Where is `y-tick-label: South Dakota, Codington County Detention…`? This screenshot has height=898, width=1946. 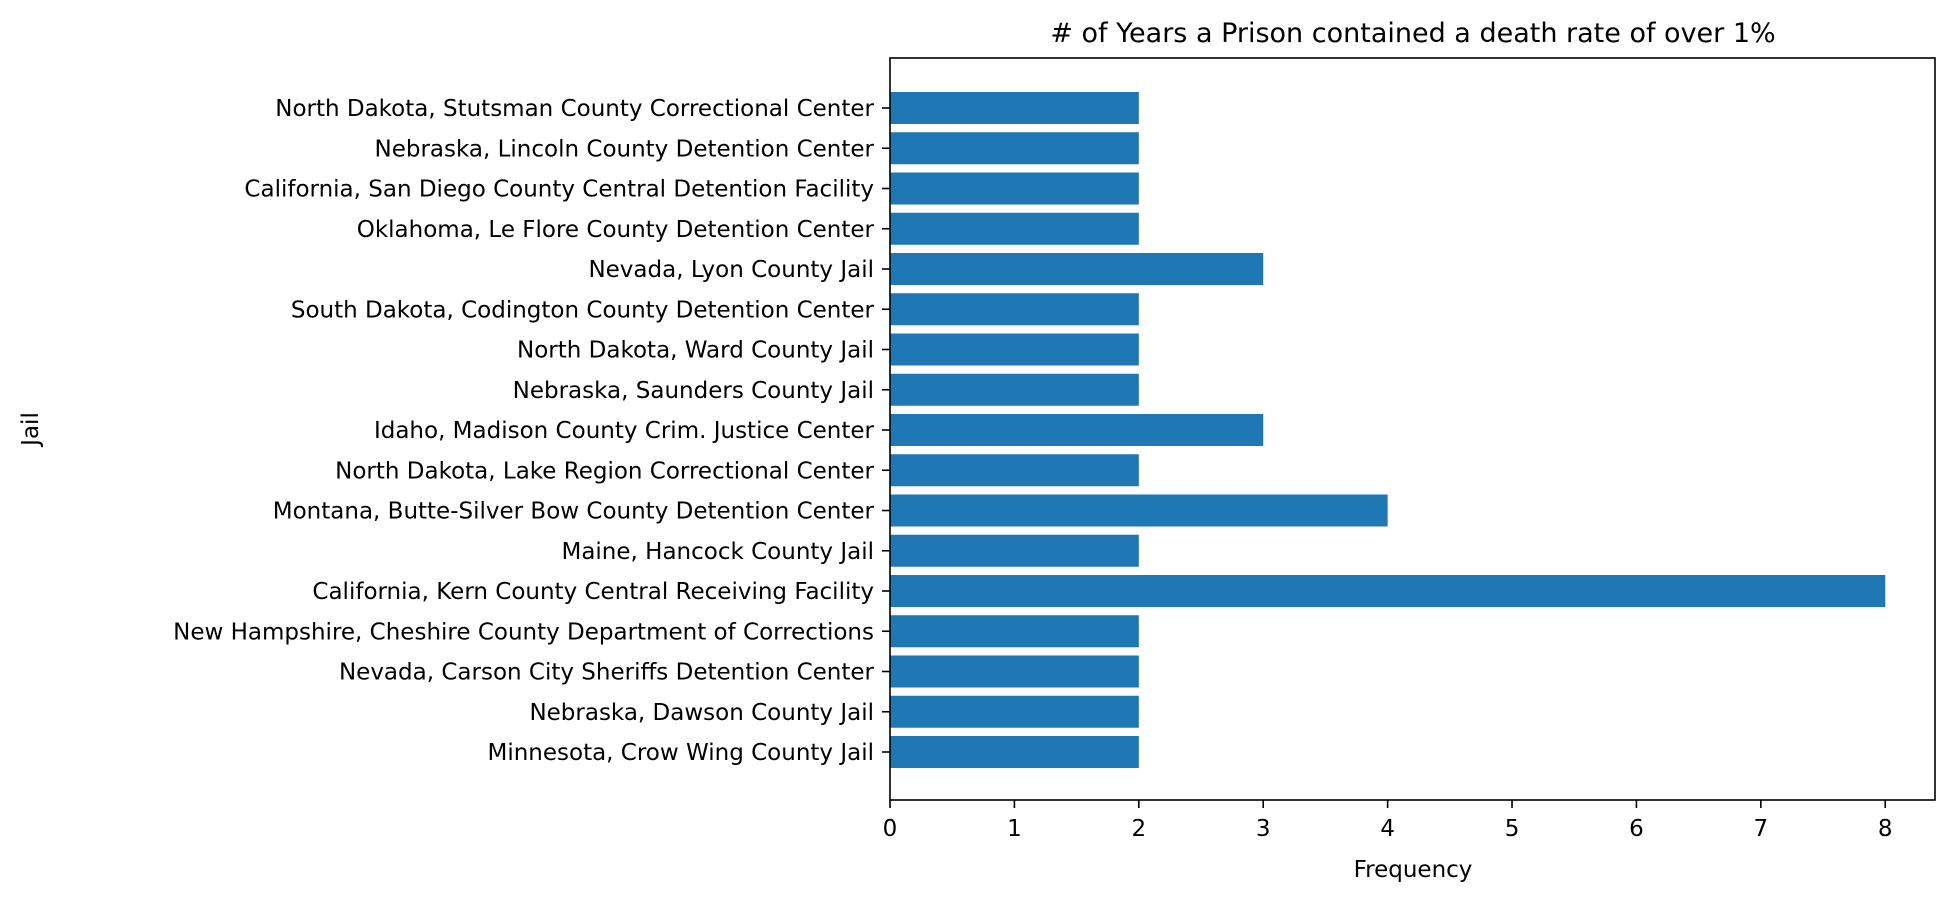 y-tick-label: South Dakota, Codington County Detention… is located at coordinates (583, 310).